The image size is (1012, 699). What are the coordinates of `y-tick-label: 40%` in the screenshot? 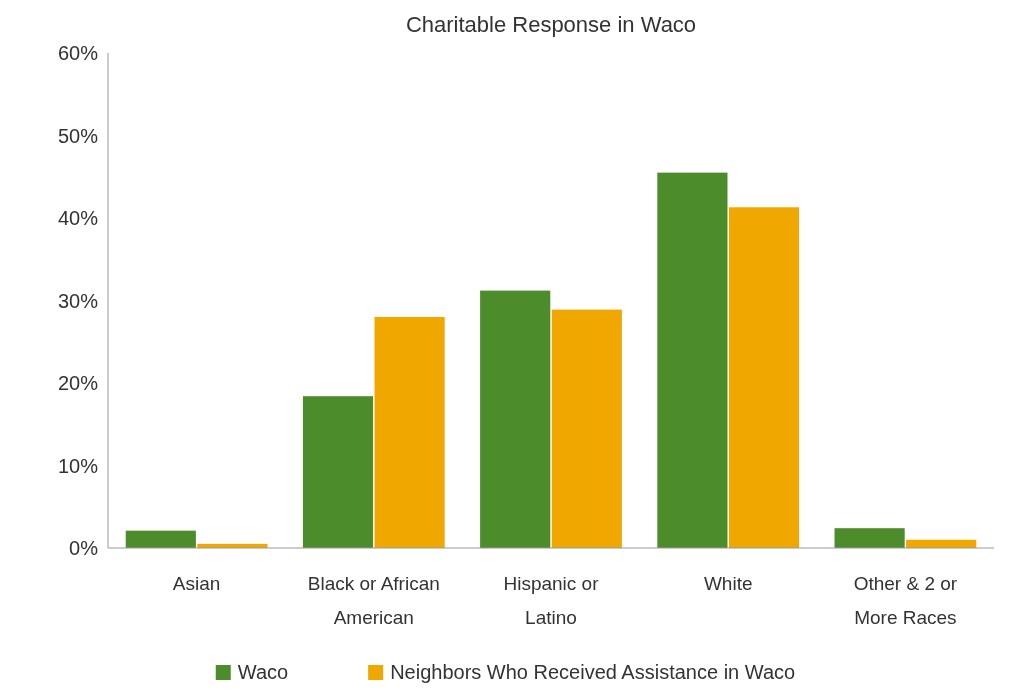 It's located at (78, 218).